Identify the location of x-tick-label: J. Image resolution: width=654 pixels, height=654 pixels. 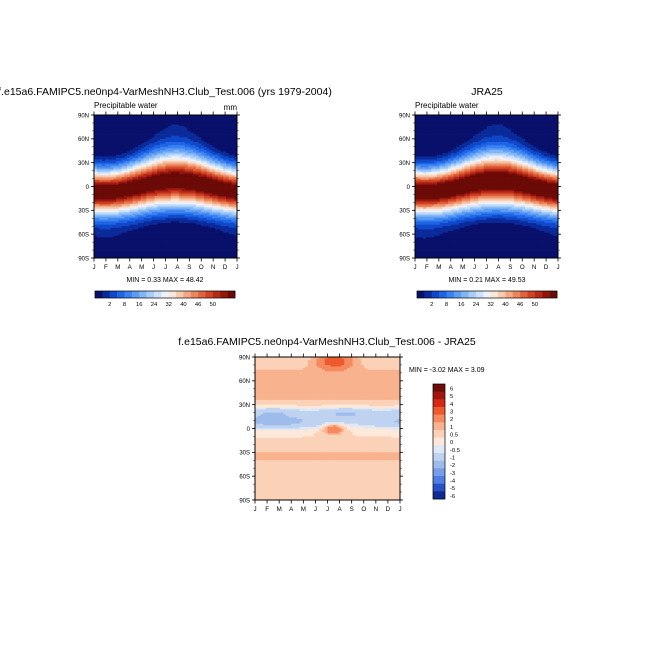
(165, 267).